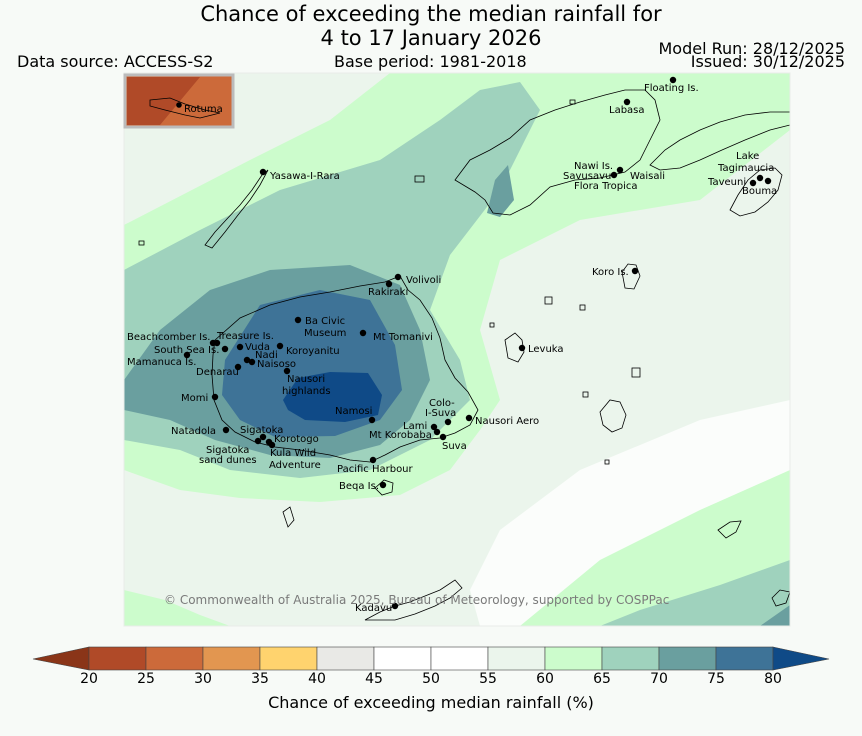 The height and width of the screenshot is (736, 862). What do you see at coordinates (389, 284) in the screenshot?
I see `dot-rakiraki` at bounding box center [389, 284].